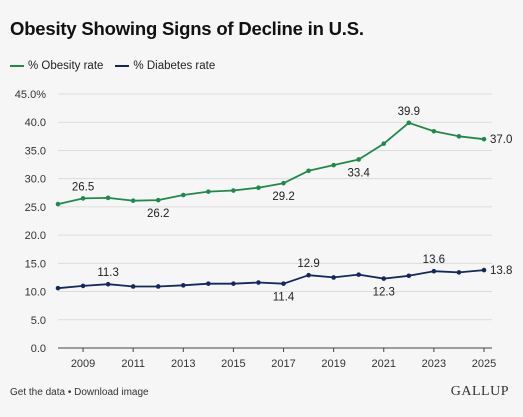 Image resolution: width=523 pixels, height=417 pixels. I want to click on y-tick-label: 20.0, so click(35, 236).